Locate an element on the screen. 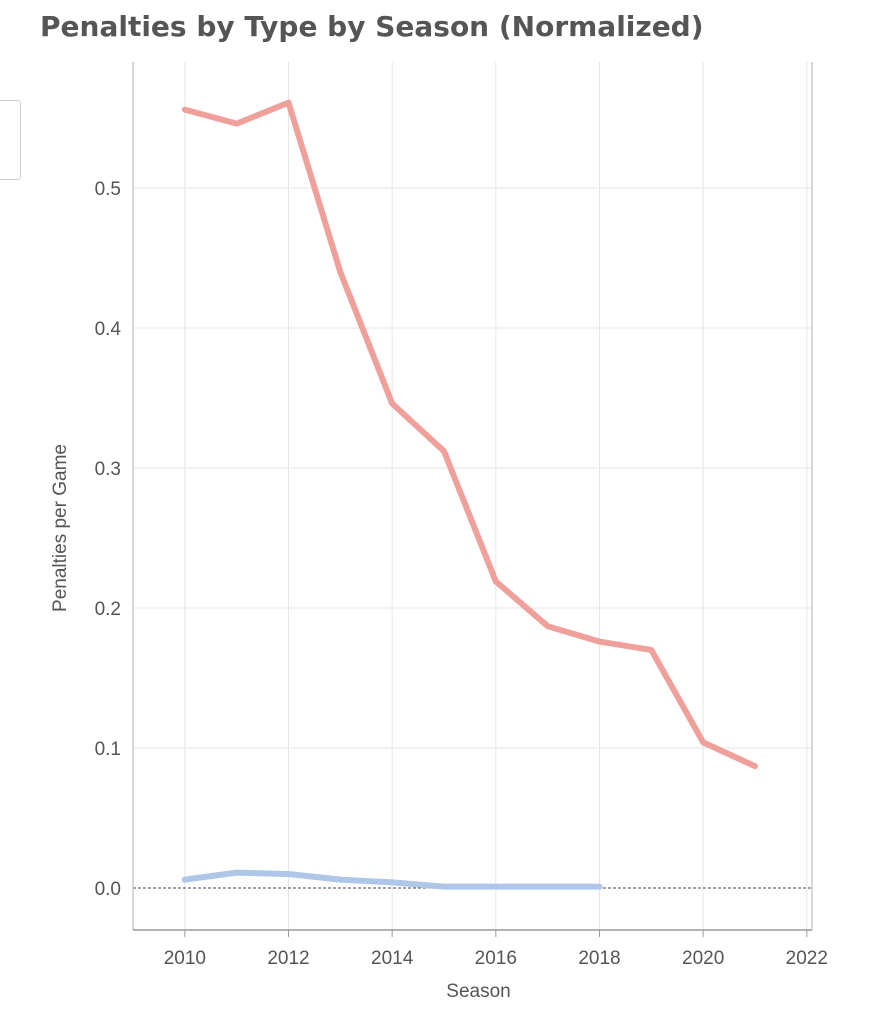 This screenshot has height=1024, width=871. x-axis-ticks: 2010 2012 2014 2016 2018 2020 2022 is located at coordinates (496, 949).